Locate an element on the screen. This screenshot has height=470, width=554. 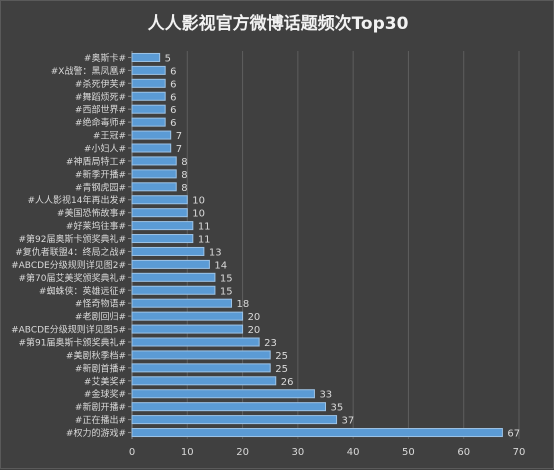
data-label: 18 is located at coordinates (243, 304).